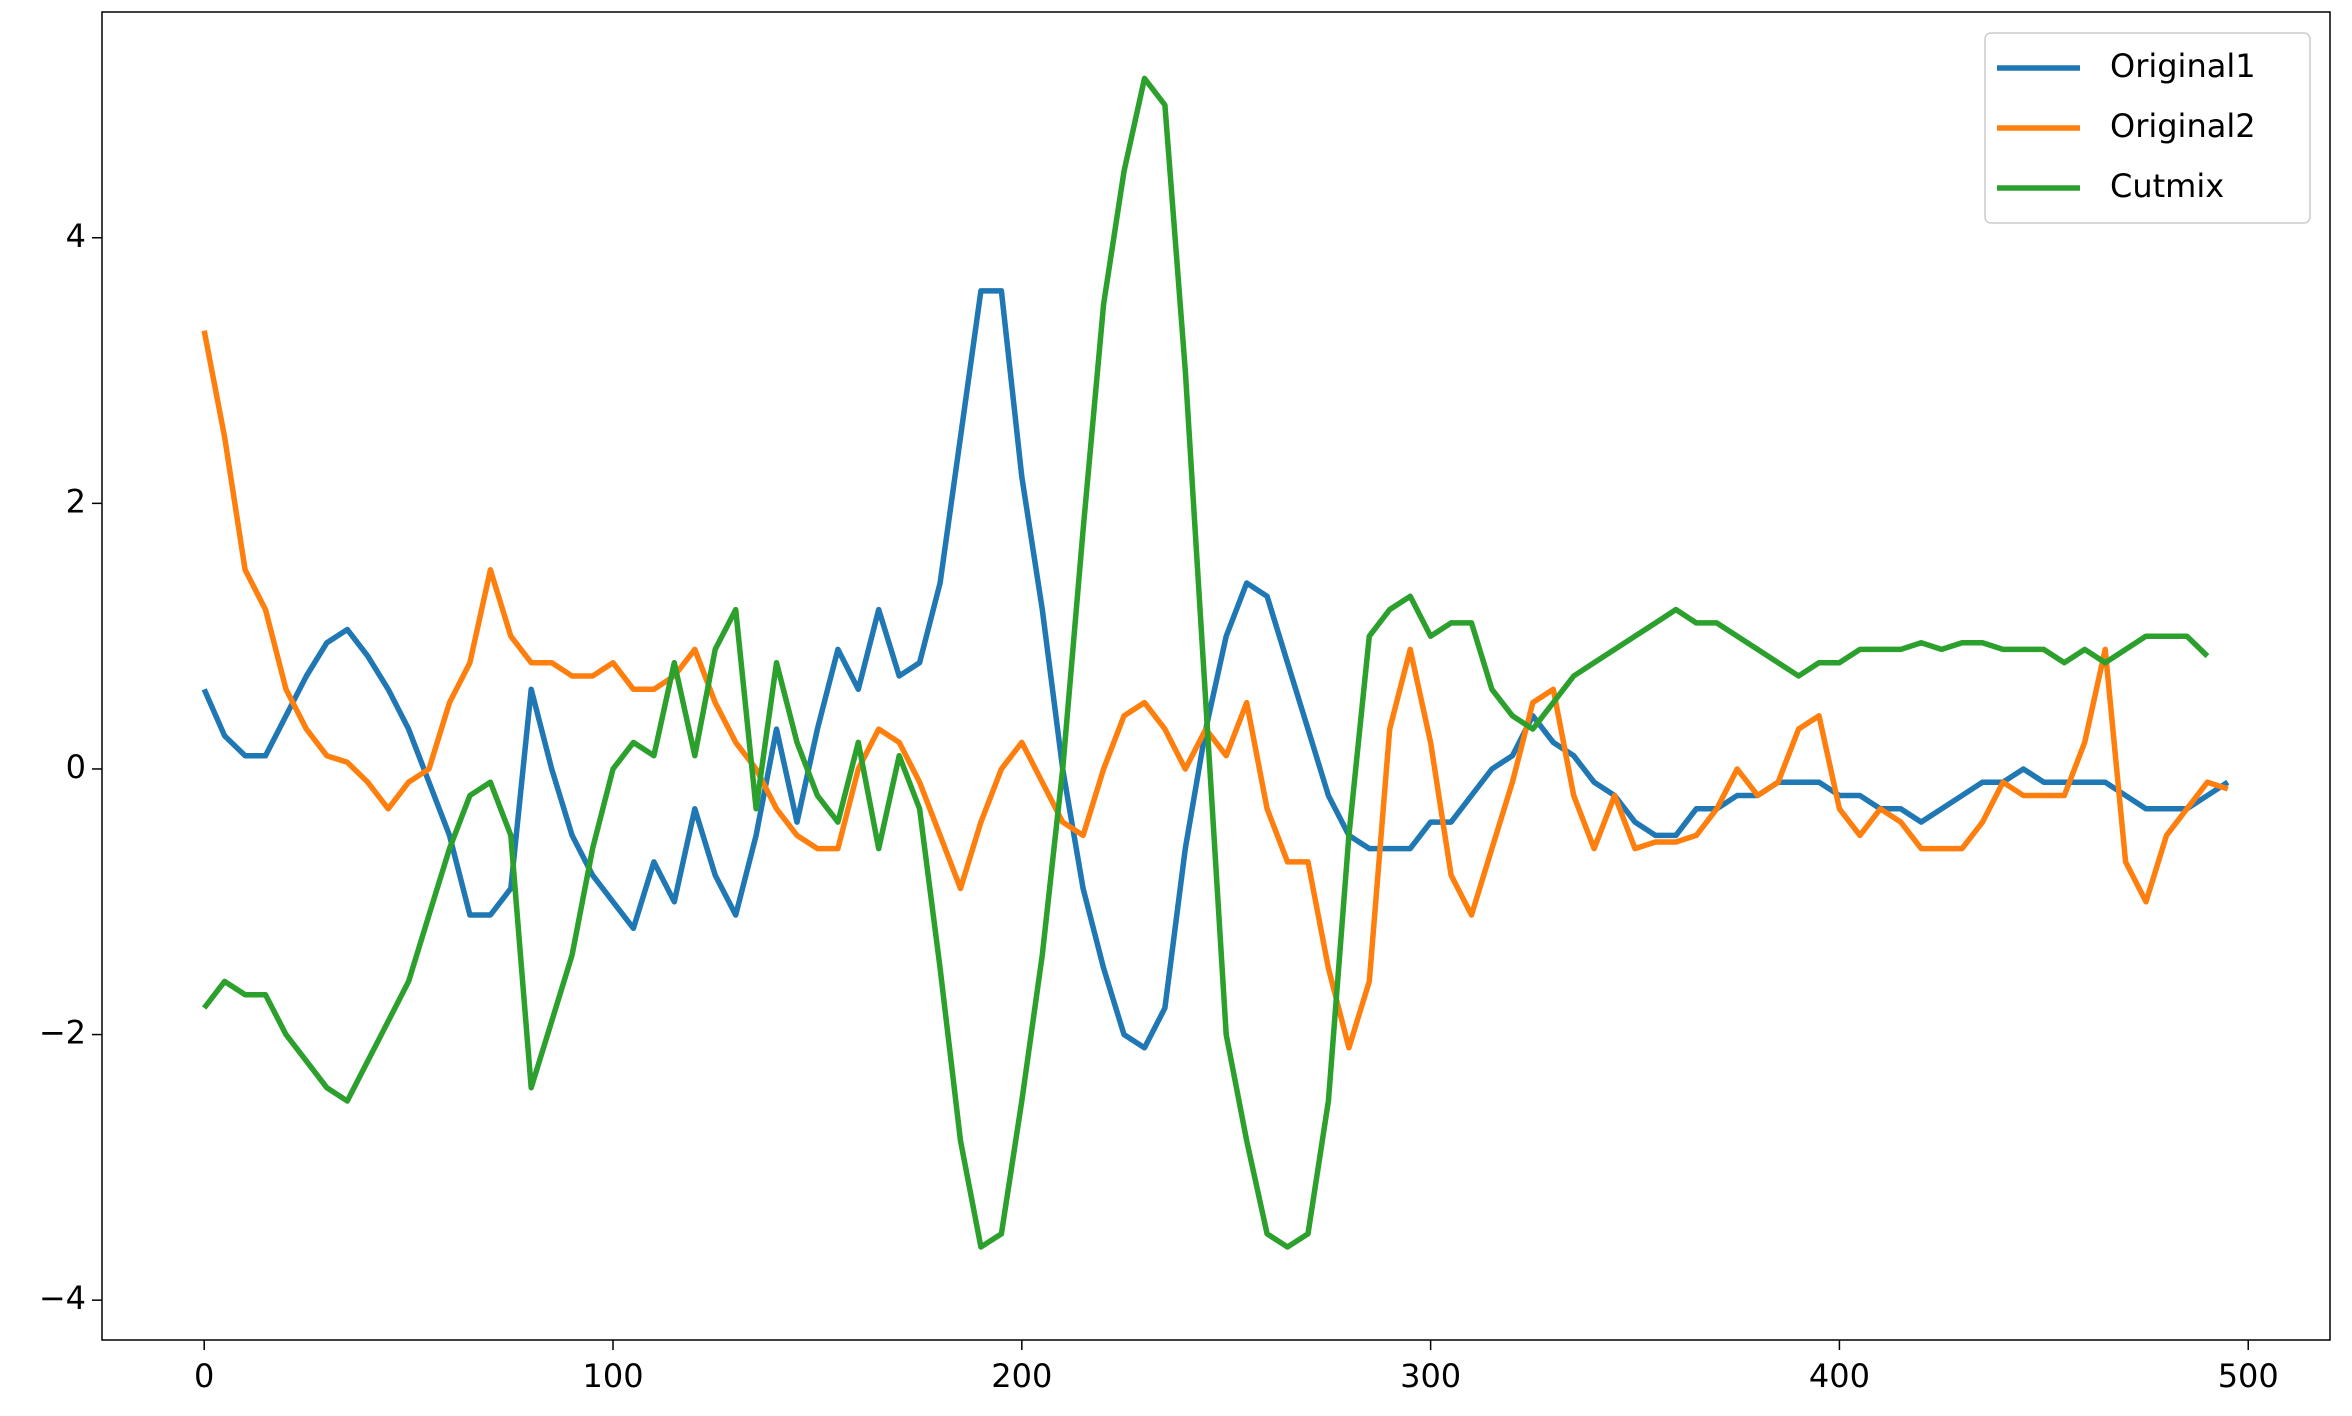 This screenshot has width=2352, height=1416. Describe the element at coordinates (62, 1033) in the screenshot. I see `y-tick-label: −2` at that location.